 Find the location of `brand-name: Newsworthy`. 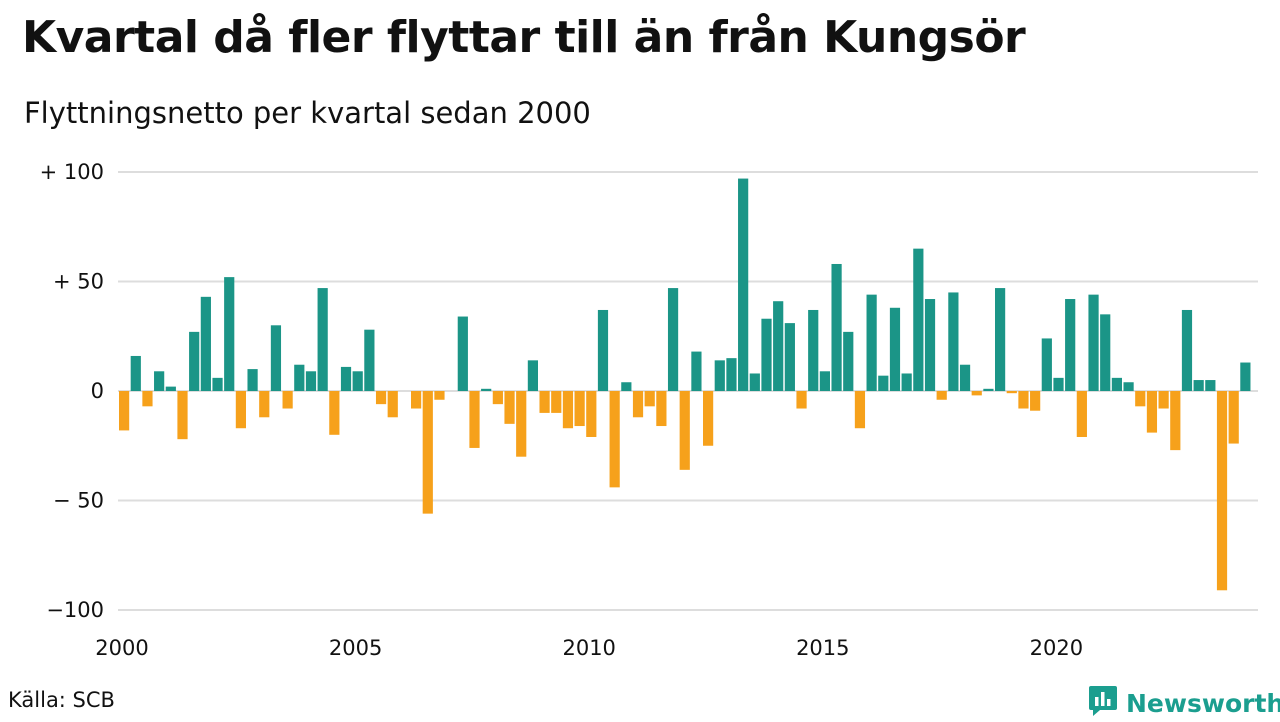

brand-name: Newsworthy is located at coordinates (1203, 703).